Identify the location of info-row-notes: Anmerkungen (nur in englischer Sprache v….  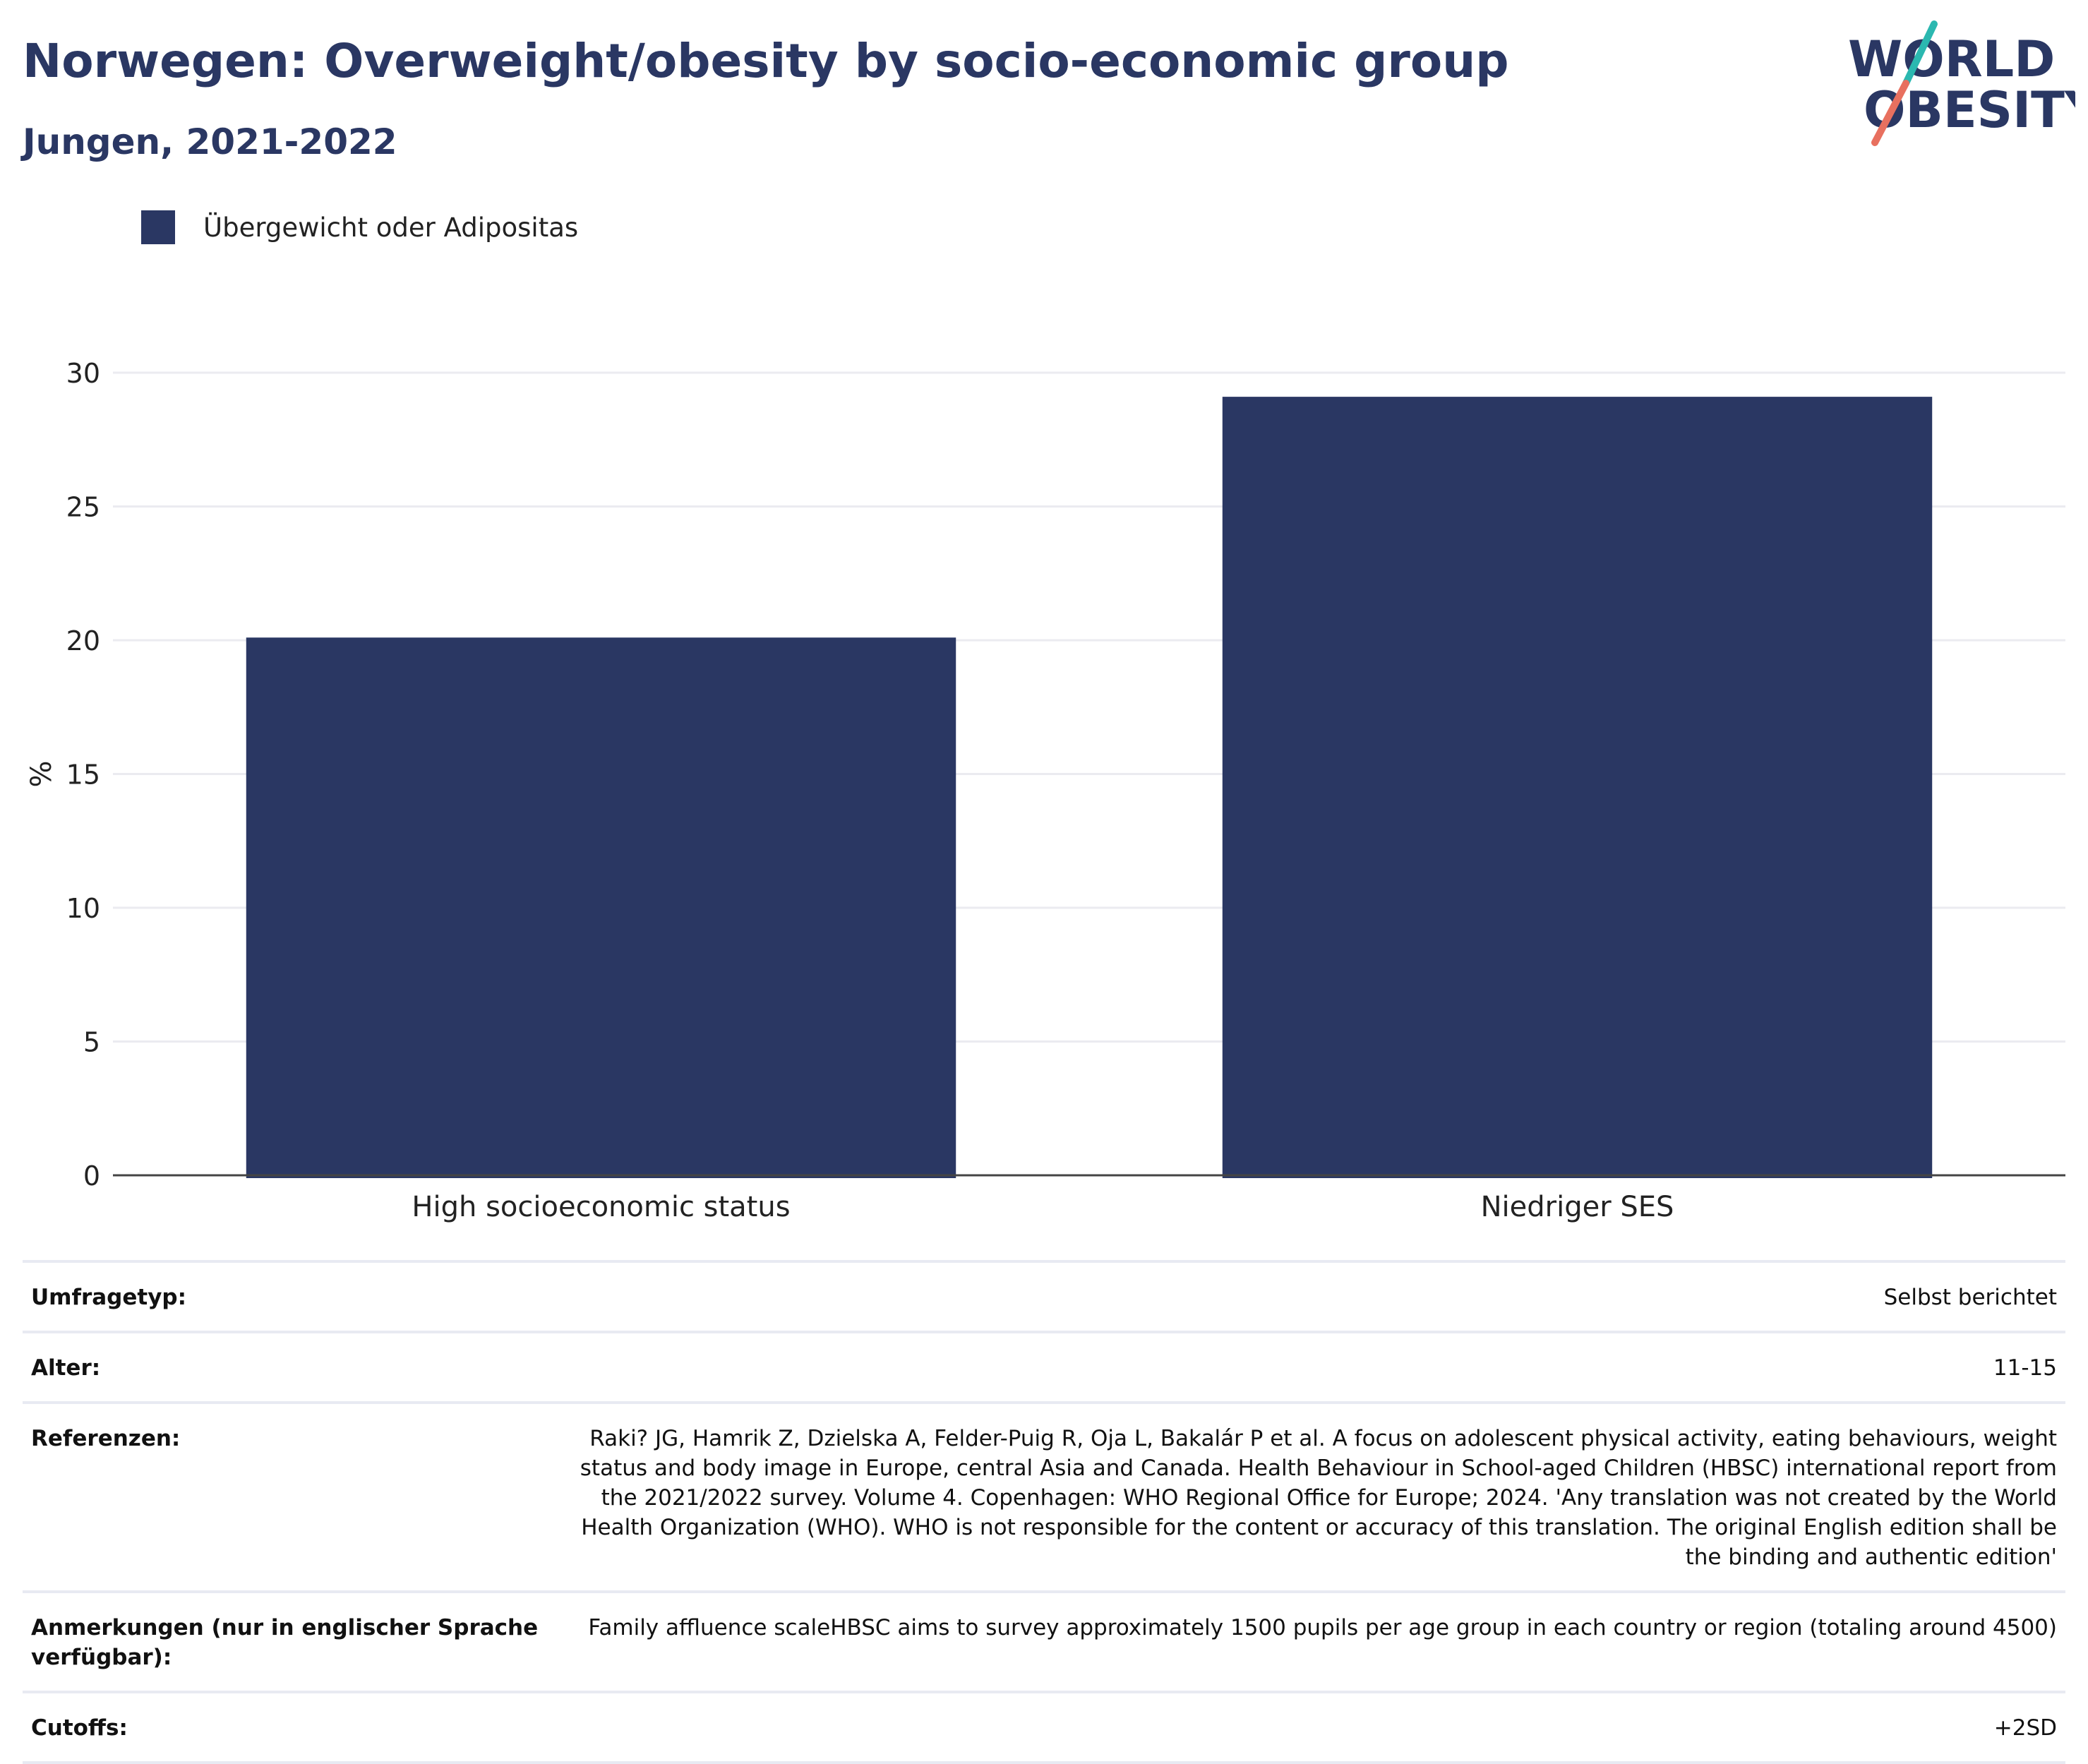
(1044, 1641).